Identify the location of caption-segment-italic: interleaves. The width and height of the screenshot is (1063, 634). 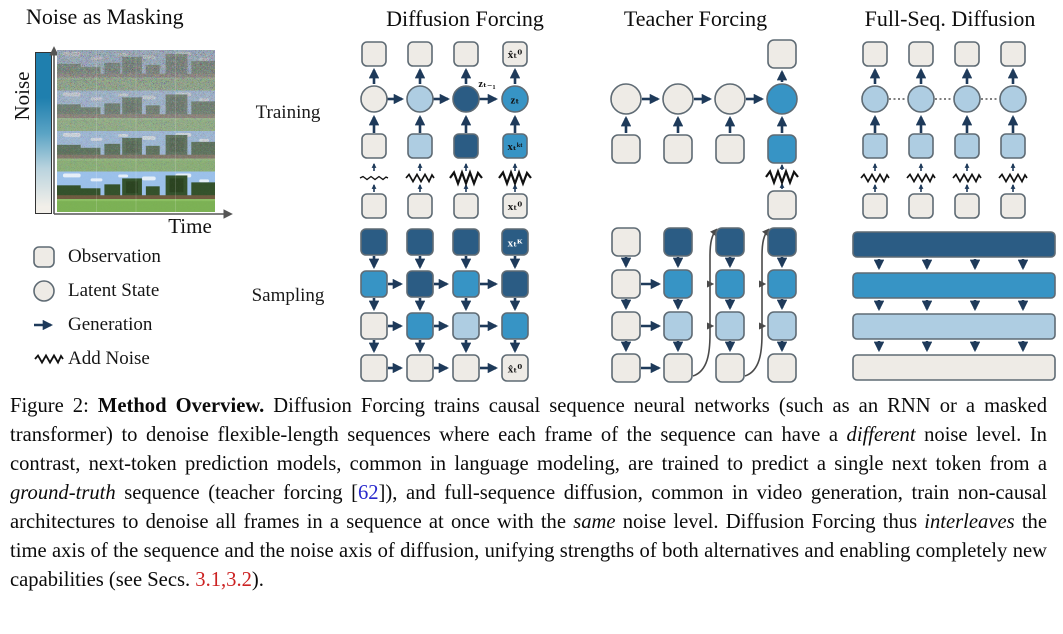
(969, 522).